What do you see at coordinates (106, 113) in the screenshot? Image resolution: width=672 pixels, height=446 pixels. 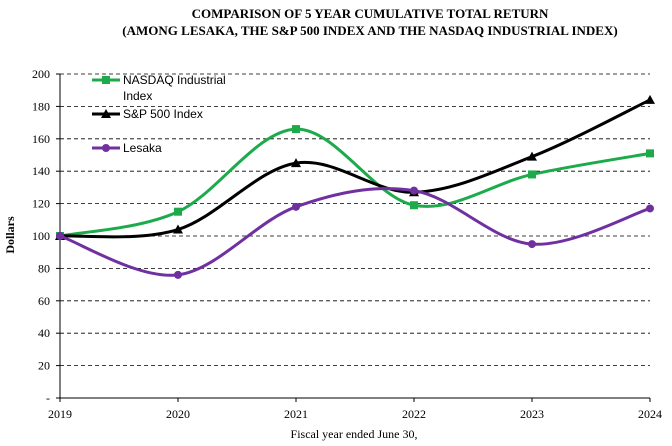 I see `legend-marker-triangle` at bounding box center [106, 113].